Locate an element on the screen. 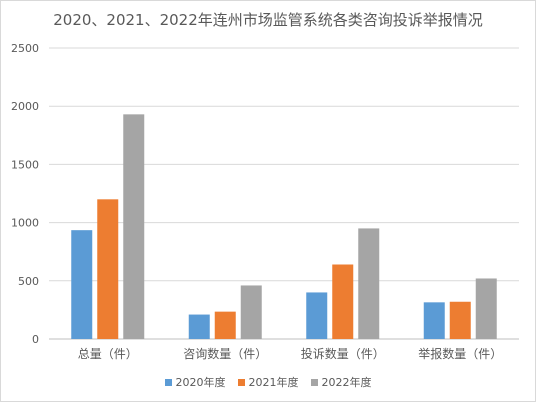 This screenshot has height=402, width=536. x-tick-label: 举报数量（件） is located at coordinates (460, 353).